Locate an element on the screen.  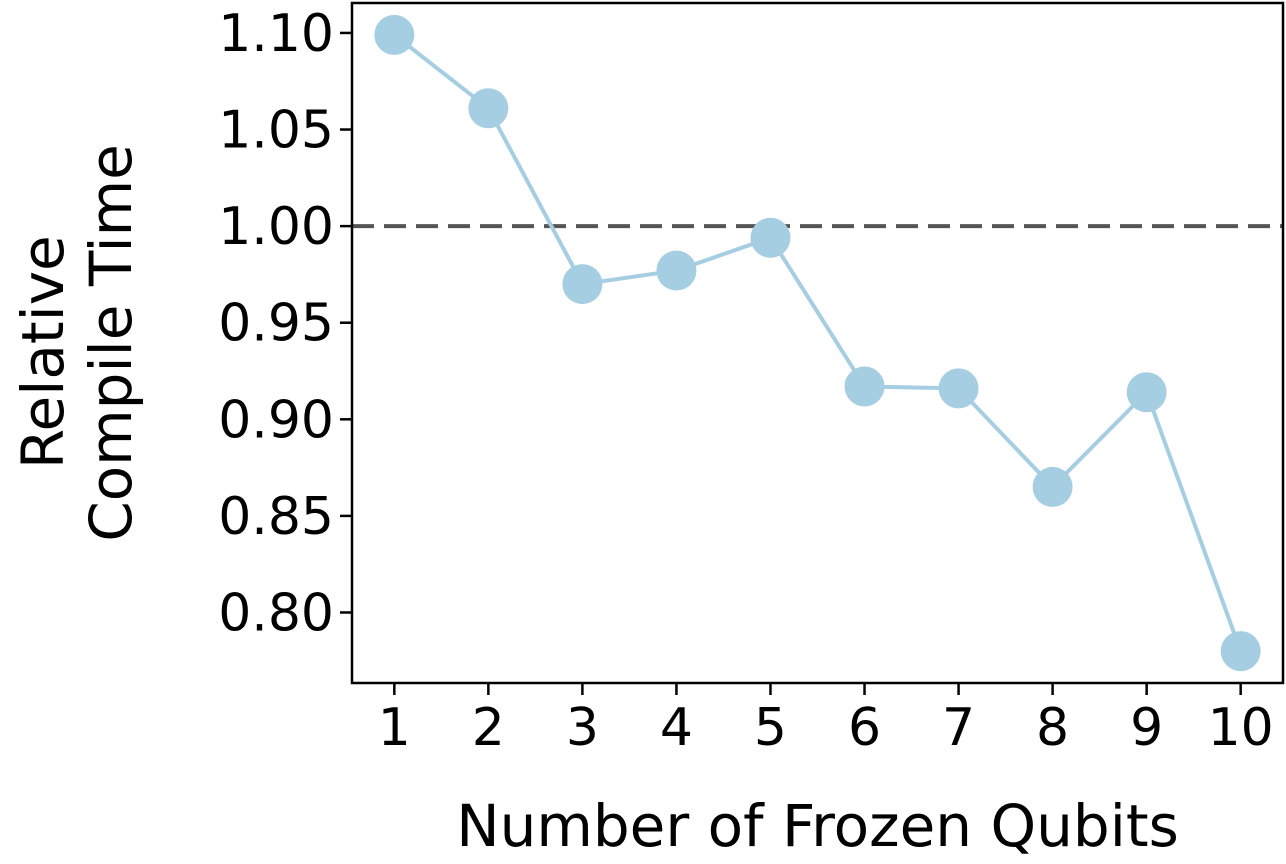
x-tick-label: 7 is located at coordinates (958, 728).